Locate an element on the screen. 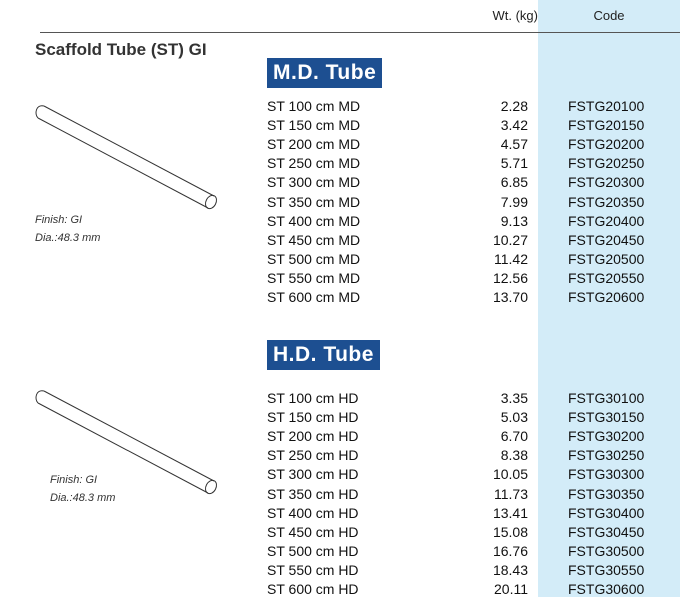 Image resolution: width=684 pixels, height=597 pixels. item-name: ST 350 cm HD is located at coordinates (313, 493).